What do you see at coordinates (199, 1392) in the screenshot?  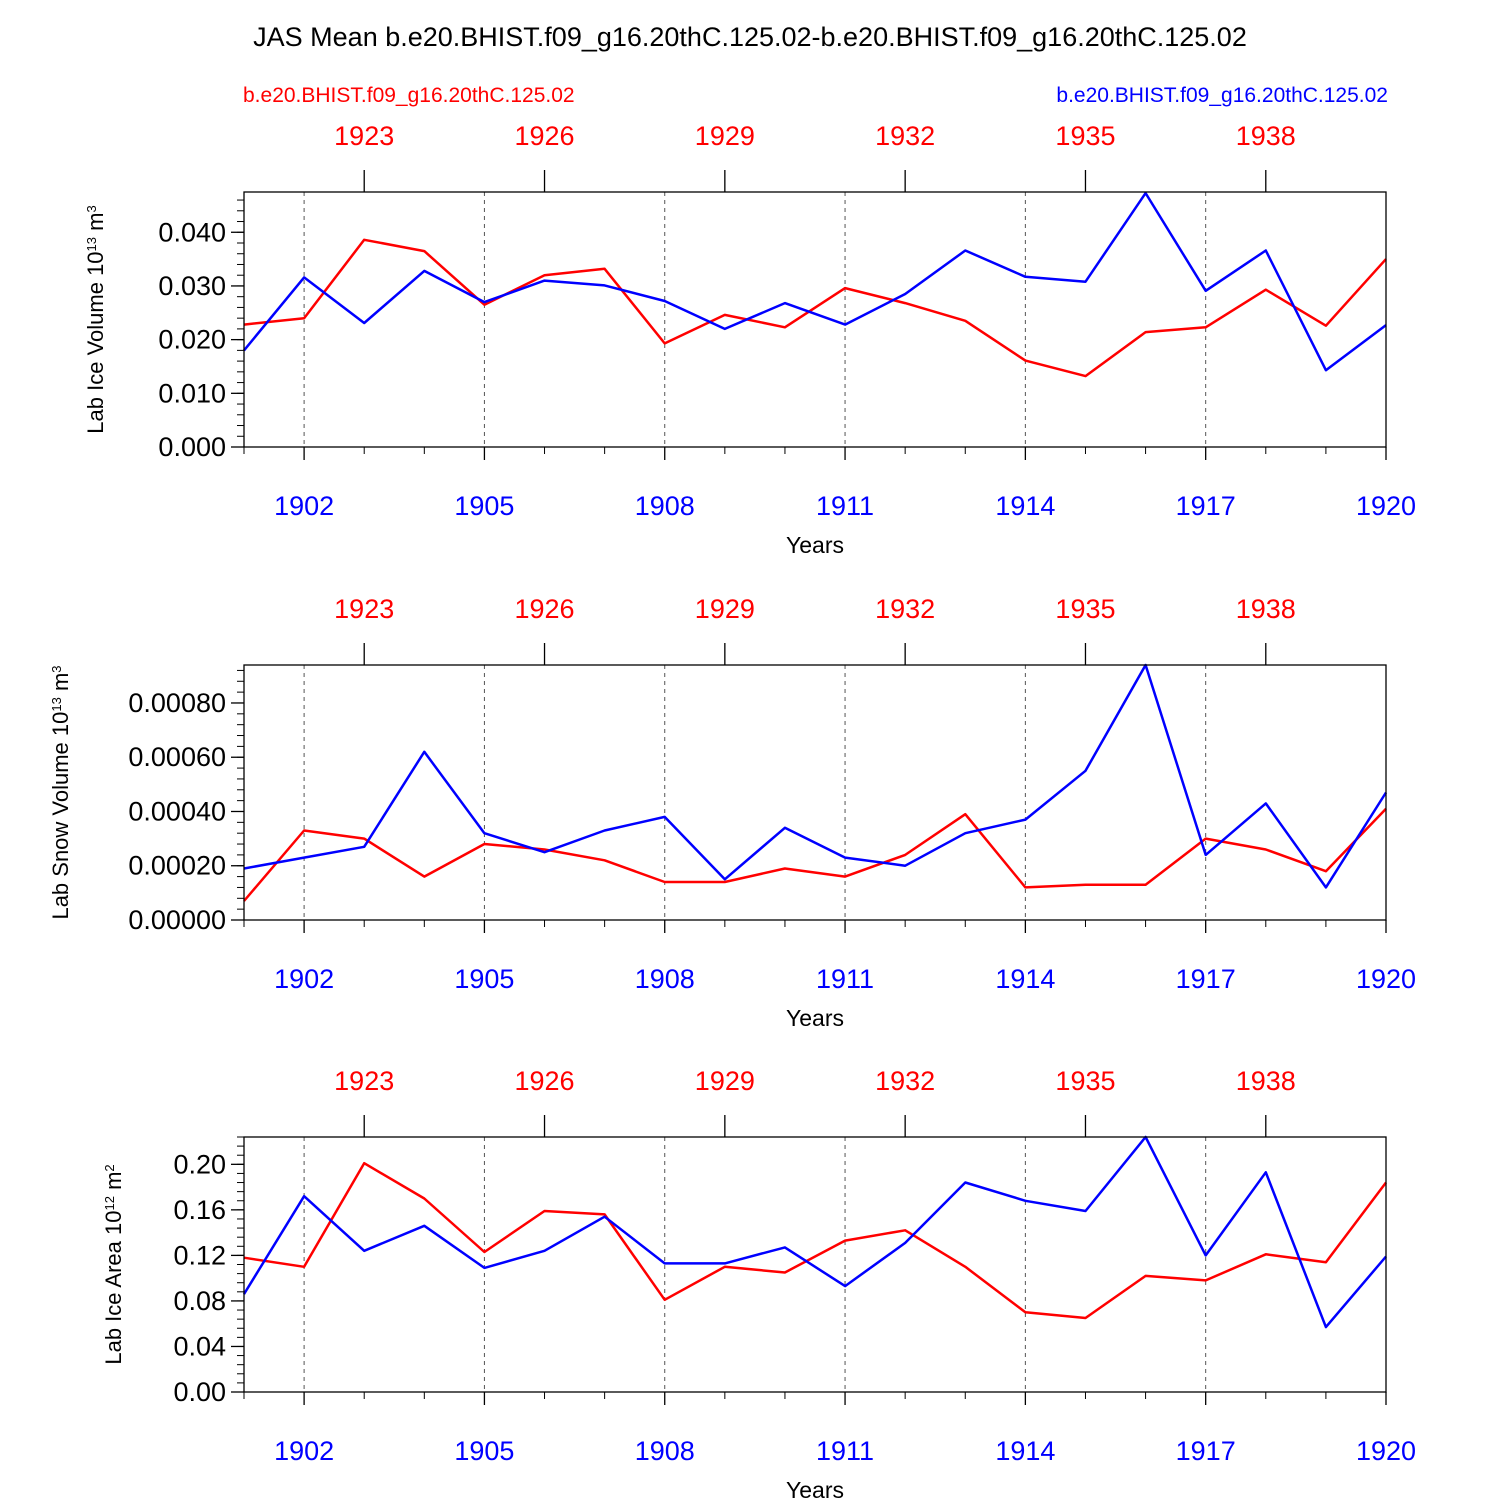 I see `y-tick-label: 0.00` at bounding box center [199, 1392].